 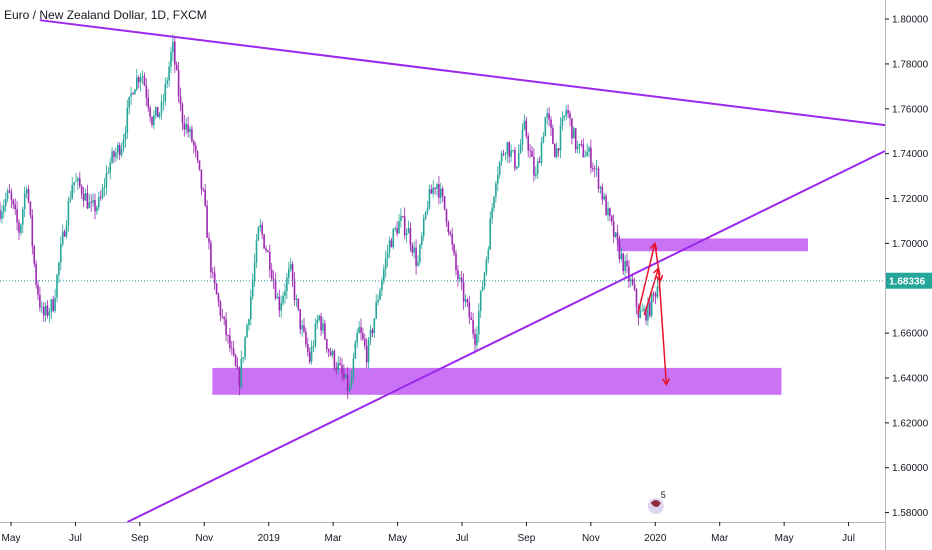 What do you see at coordinates (910, 513) in the screenshot?
I see `y-tick-label: 1.58000` at bounding box center [910, 513].